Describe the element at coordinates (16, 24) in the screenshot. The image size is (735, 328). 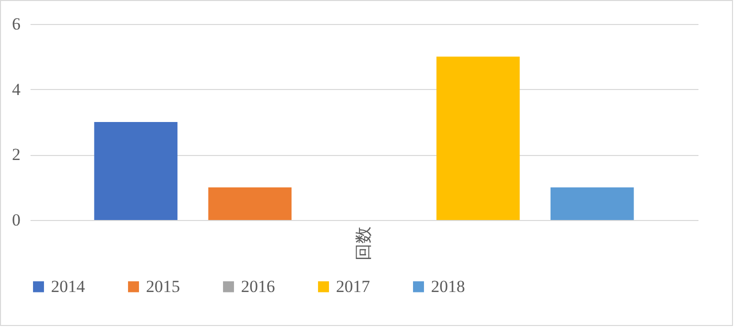
I see `y-tick-label: 6` at that location.